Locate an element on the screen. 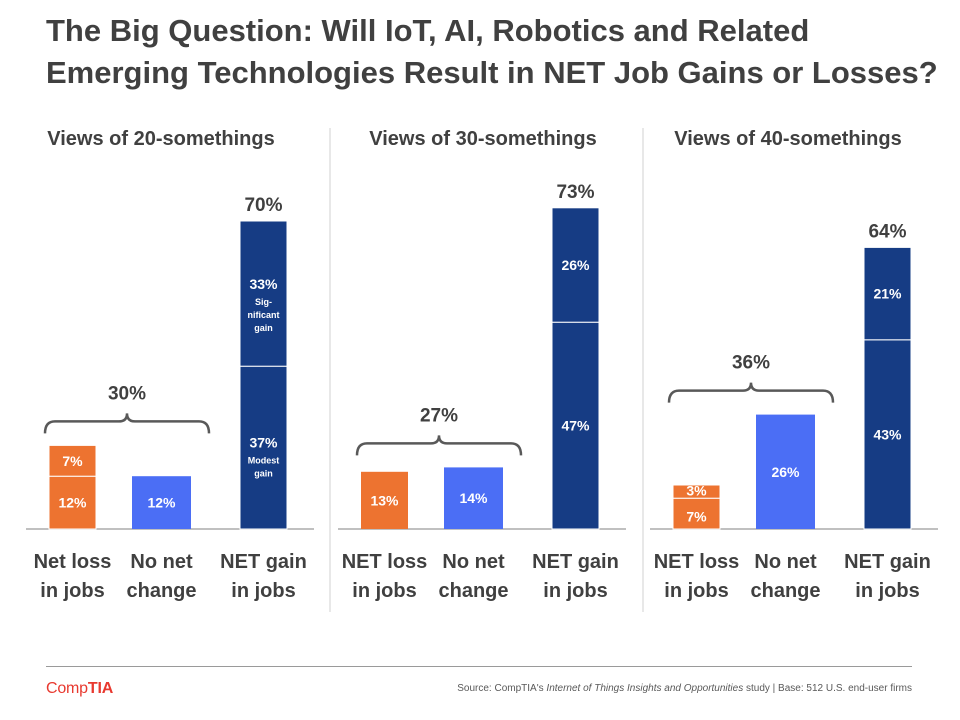 The width and height of the screenshot is (960, 720). bar-p1-c2-s1 is located at coordinates (161, 502).